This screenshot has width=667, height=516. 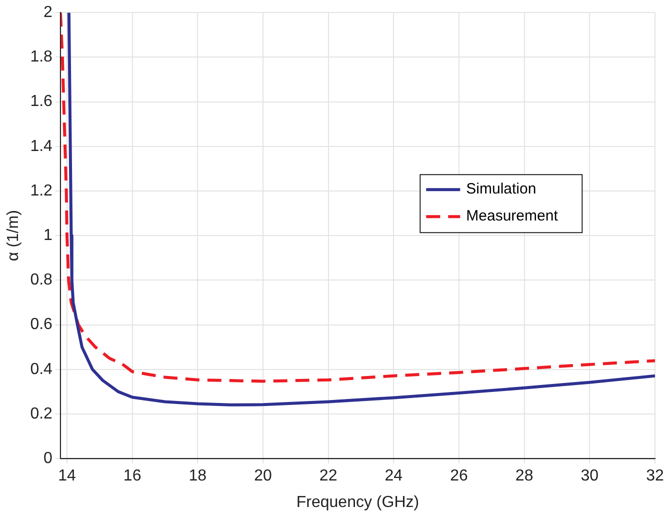 I want to click on x-axis-title: Frequency (GHz), so click(x=358, y=502).